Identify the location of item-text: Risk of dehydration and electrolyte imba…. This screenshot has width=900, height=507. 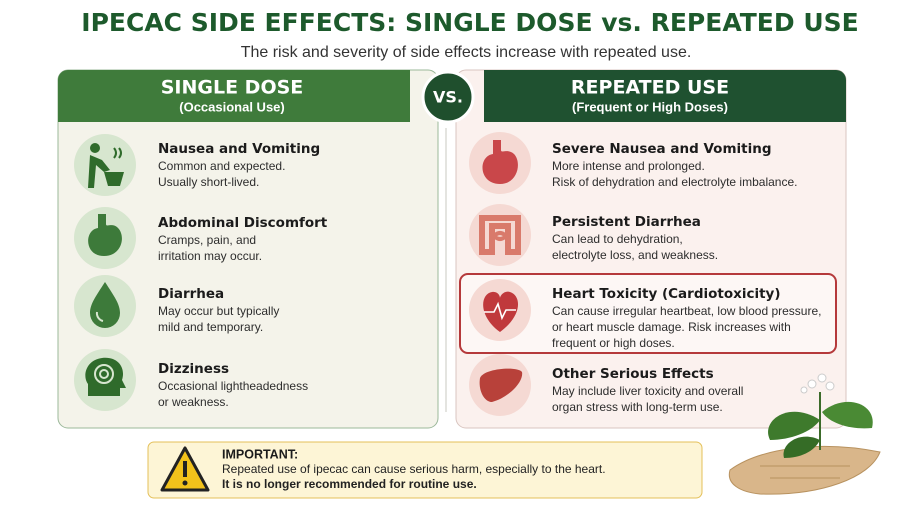
(674, 182).